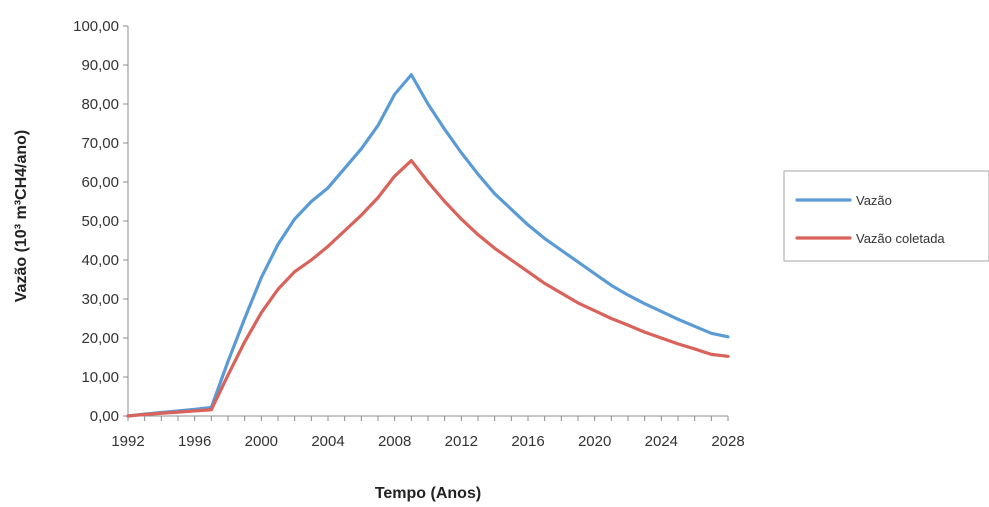 The height and width of the screenshot is (507, 989). What do you see at coordinates (261, 441) in the screenshot?
I see `x-tick-label: 2000` at bounding box center [261, 441].